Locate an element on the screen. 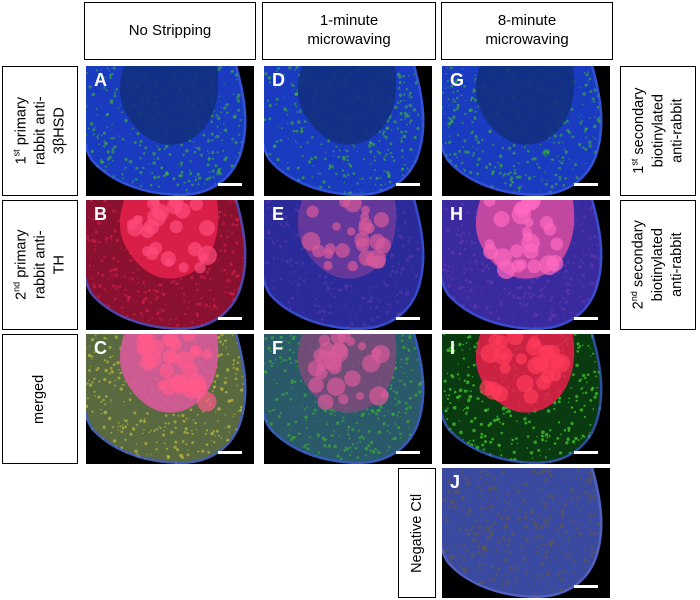 The width and height of the screenshot is (700, 600). column-header-text-1: 8-minute is located at coordinates (527, 21).